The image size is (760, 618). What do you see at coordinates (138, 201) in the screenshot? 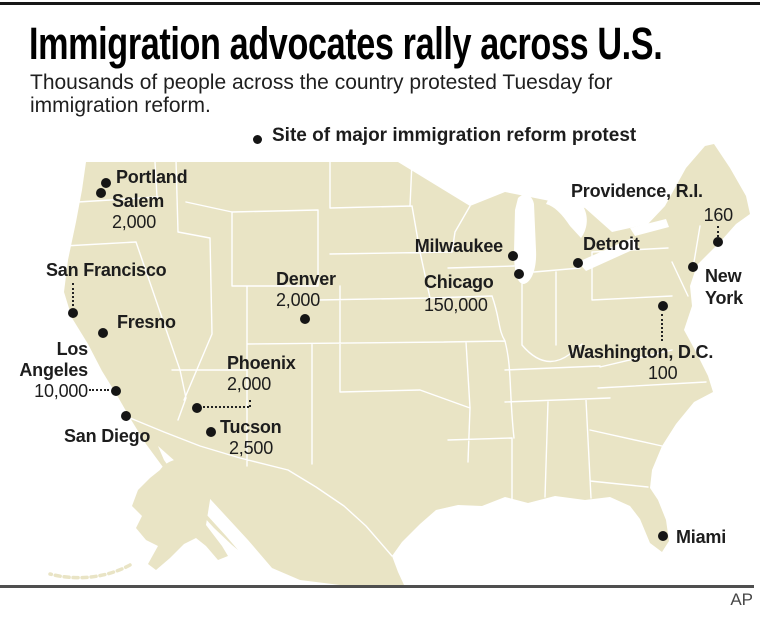
I see `city-name: Salem` at bounding box center [138, 201].